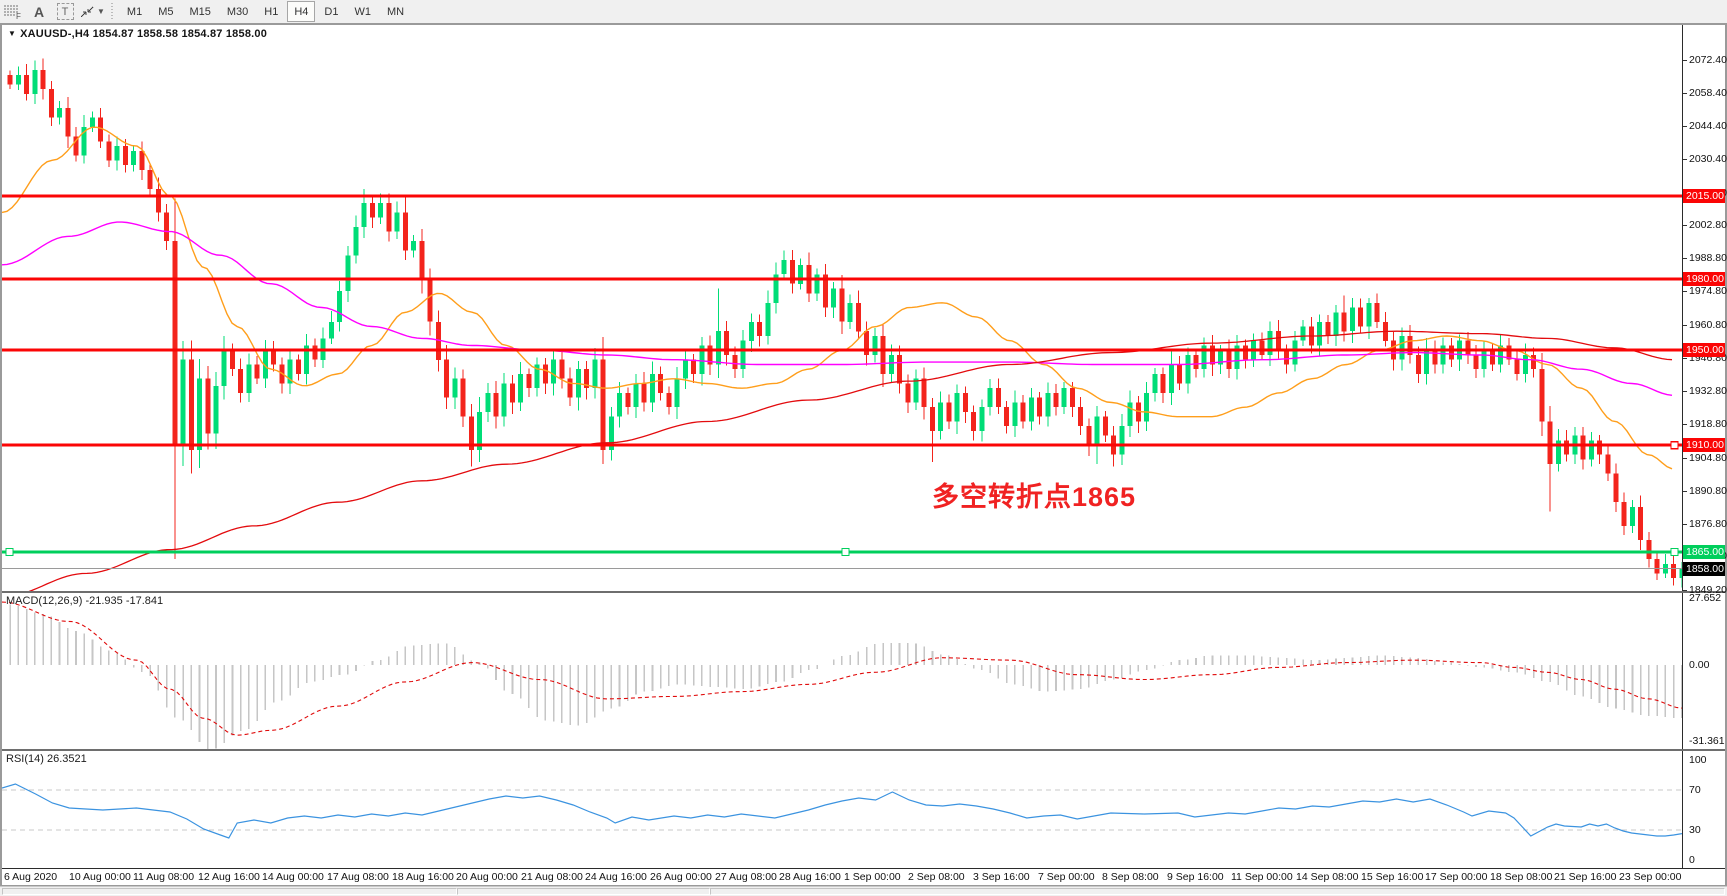 The height and width of the screenshot is (896, 1727). I want to click on date-tick-label: 21 Aug 08:00, so click(552, 877).